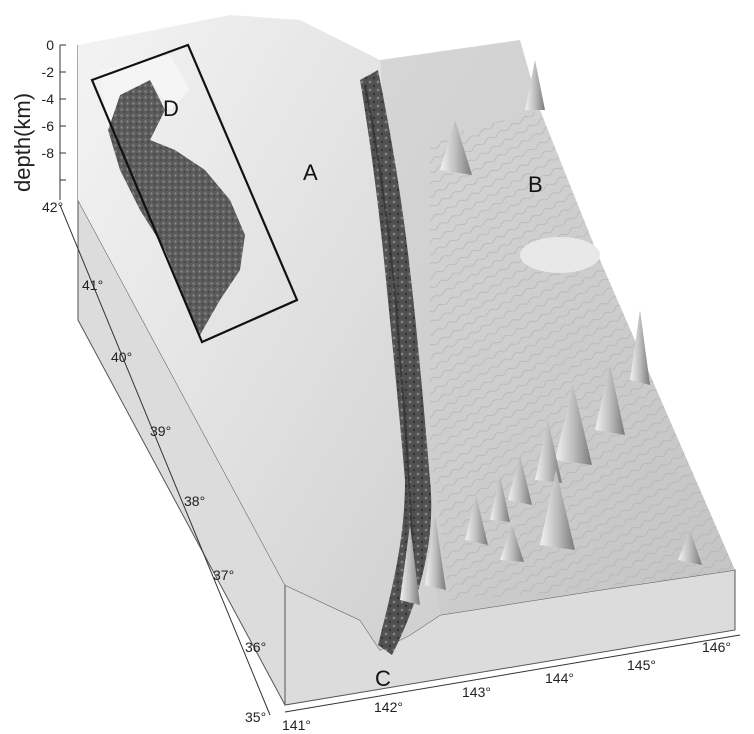 This screenshot has height=734, width=754. I want to click on latitude-tick-label: 36°, so click(255, 647).